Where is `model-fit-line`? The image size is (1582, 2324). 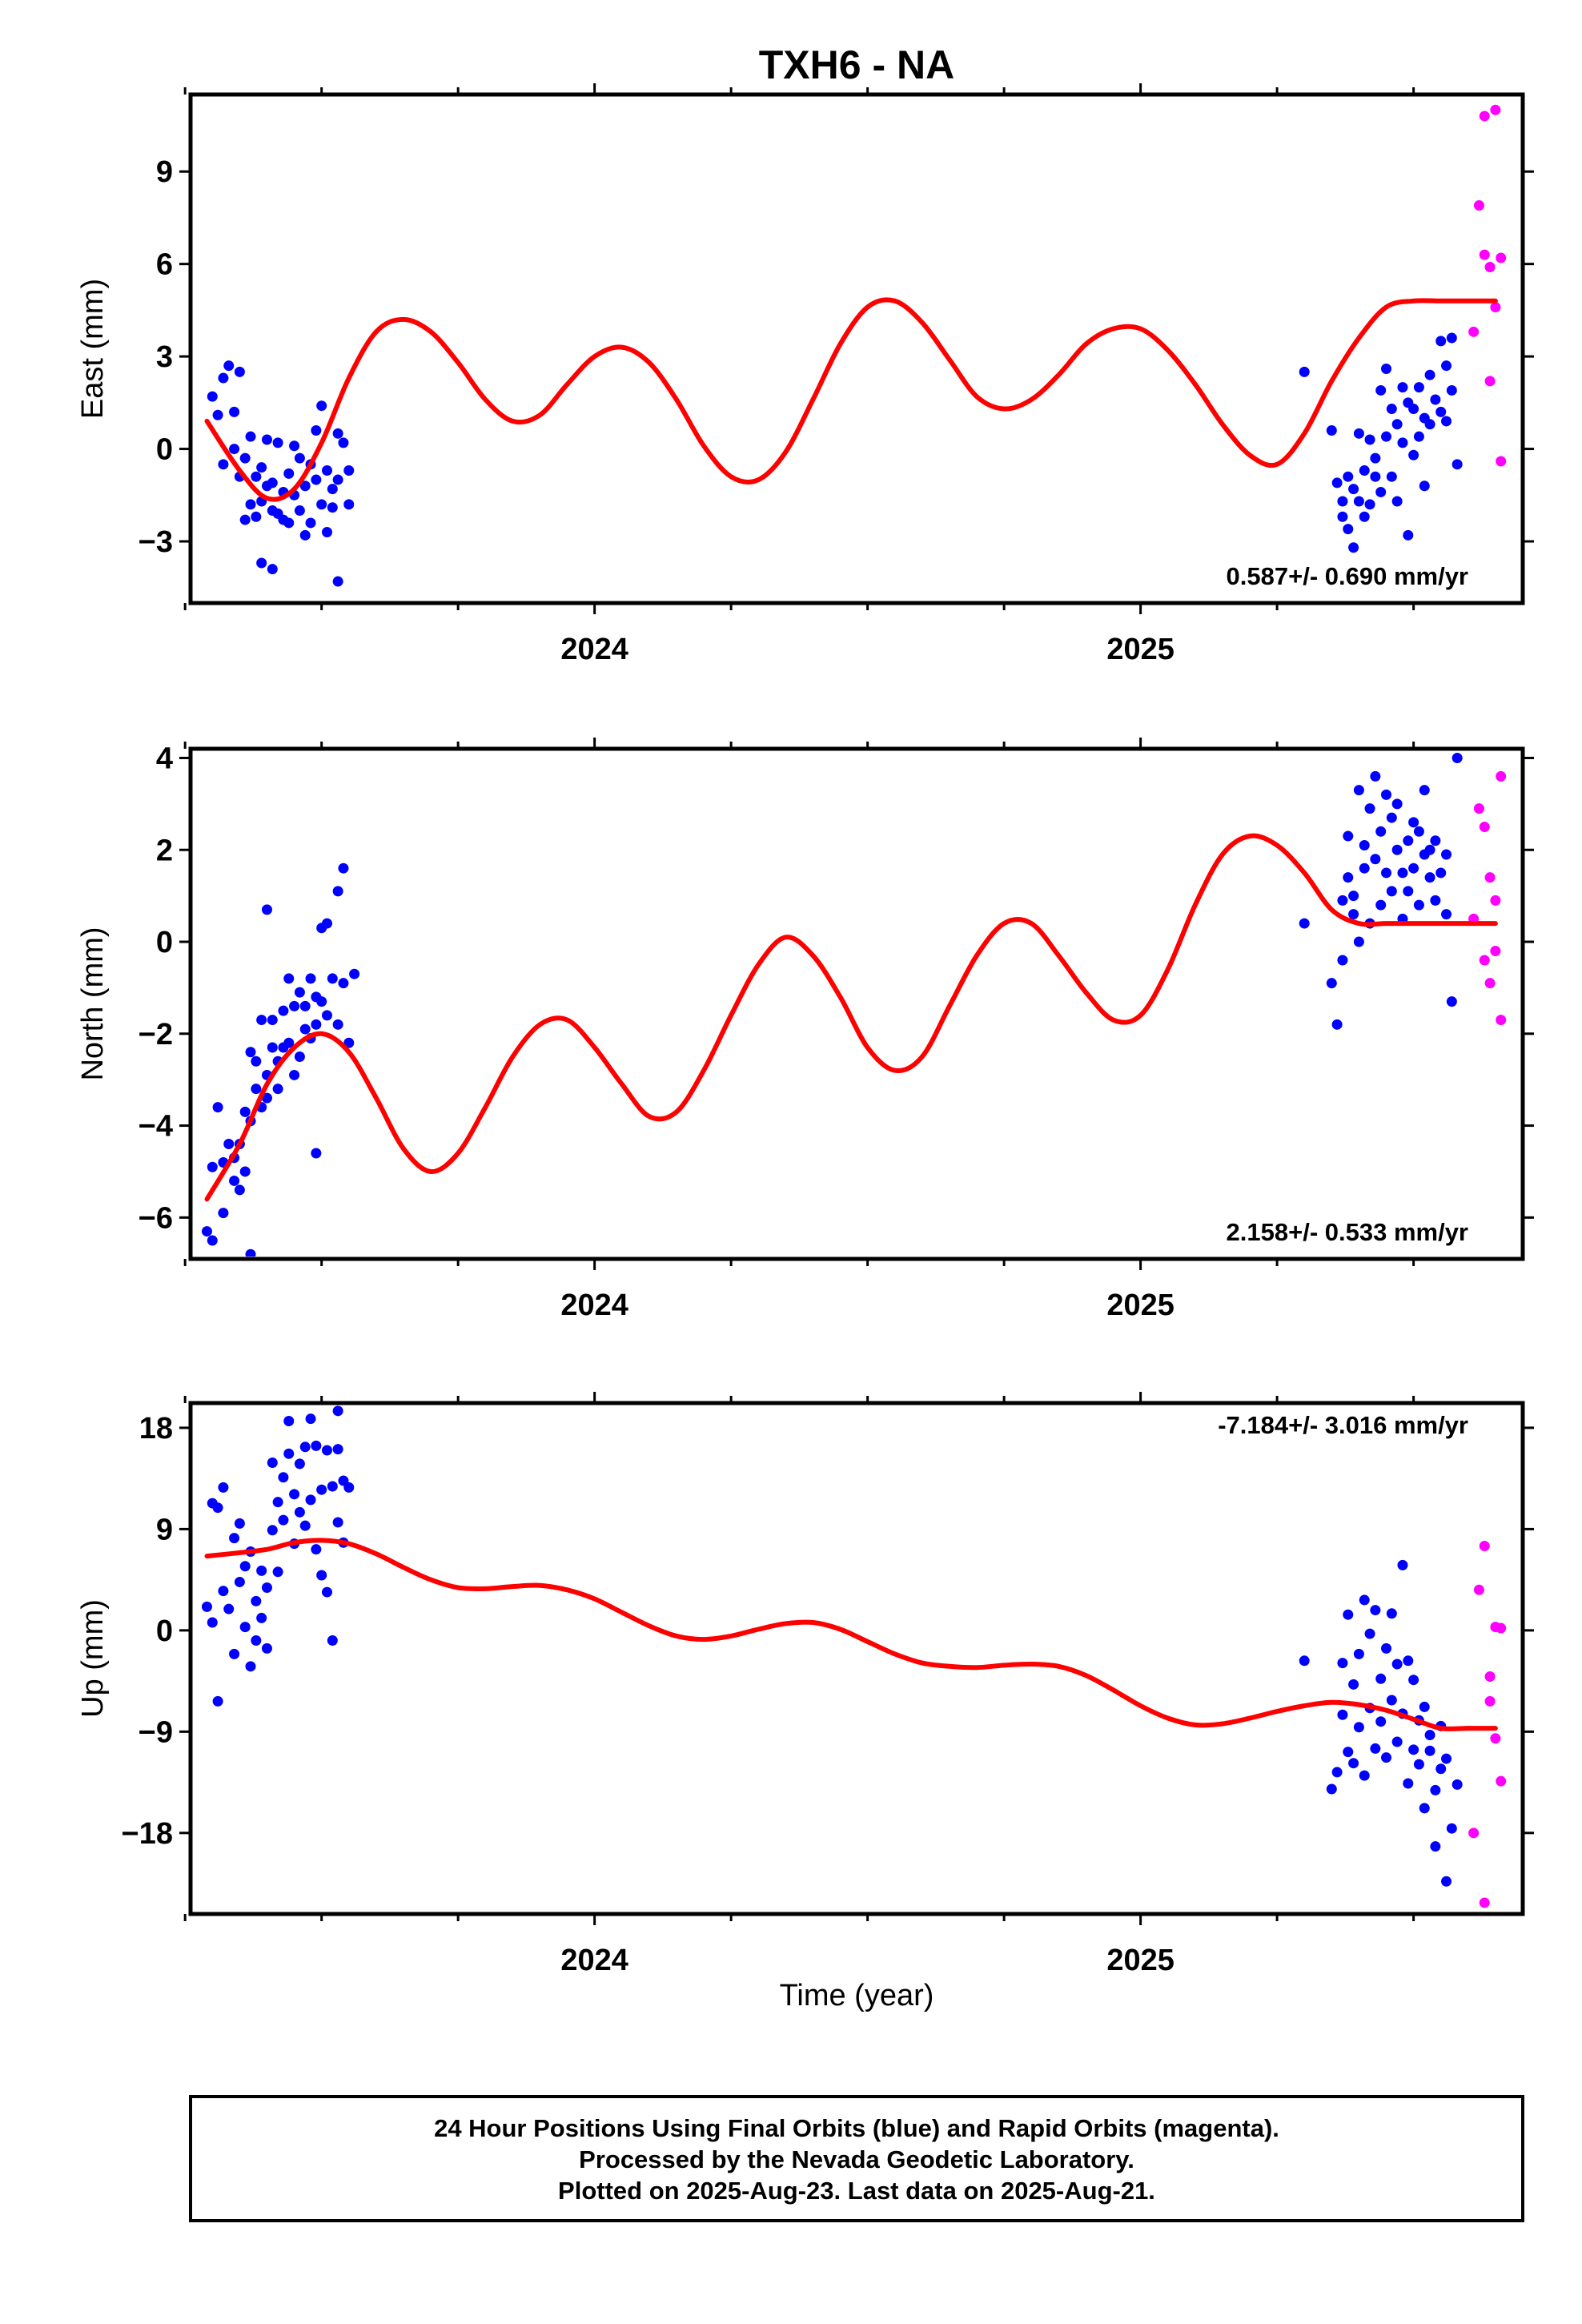 model-fit-line is located at coordinates (851, 1634).